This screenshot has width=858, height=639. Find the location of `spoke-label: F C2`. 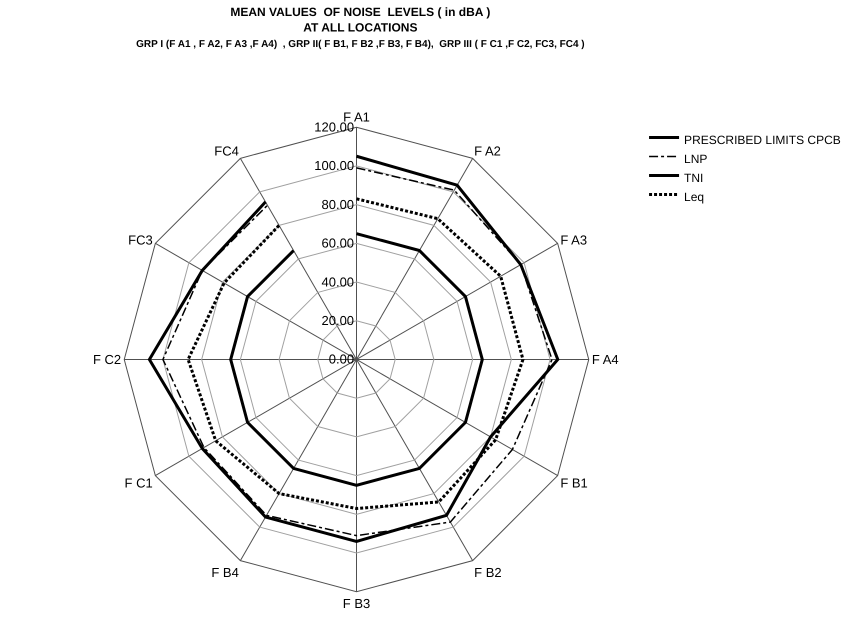

spoke-label: F C2 is located at coordinates (107, 360).